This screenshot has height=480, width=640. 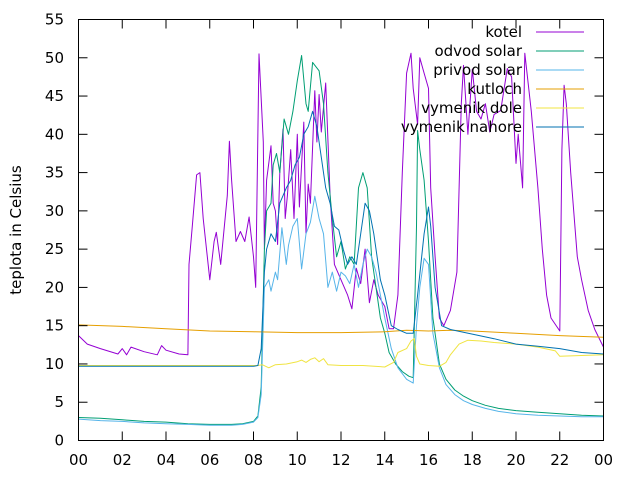 I want to click on x-tick-label: 10, so click(x=297, y=460).